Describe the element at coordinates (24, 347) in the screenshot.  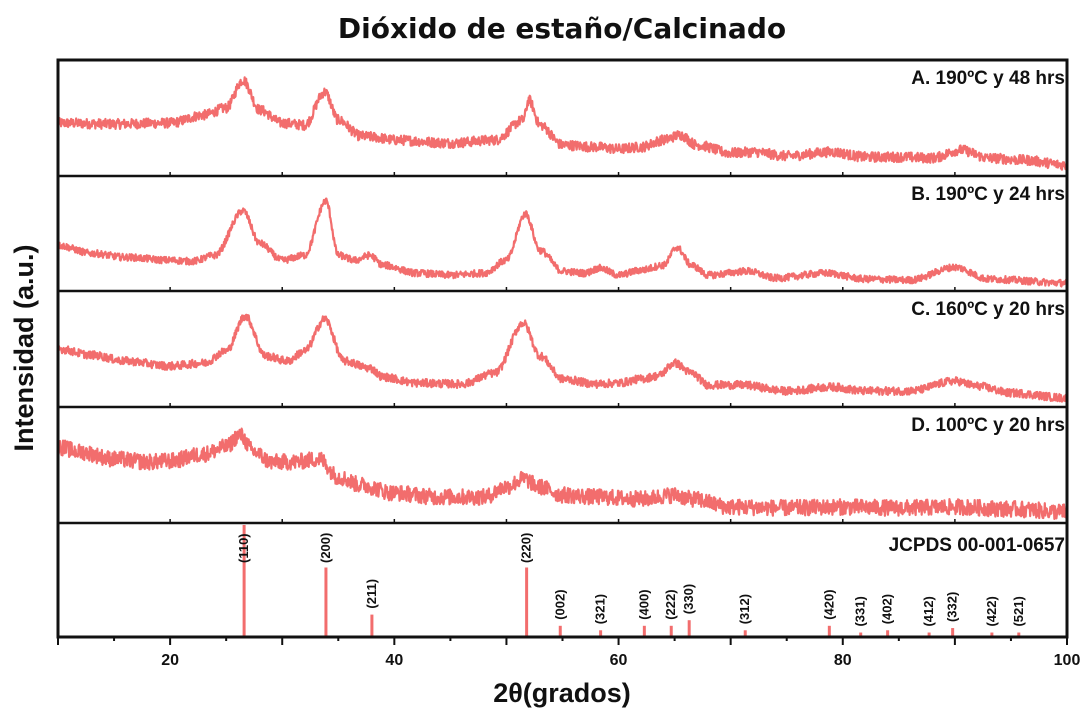
I see `y-axis-label: Intensidad (a.u.)` at that location.